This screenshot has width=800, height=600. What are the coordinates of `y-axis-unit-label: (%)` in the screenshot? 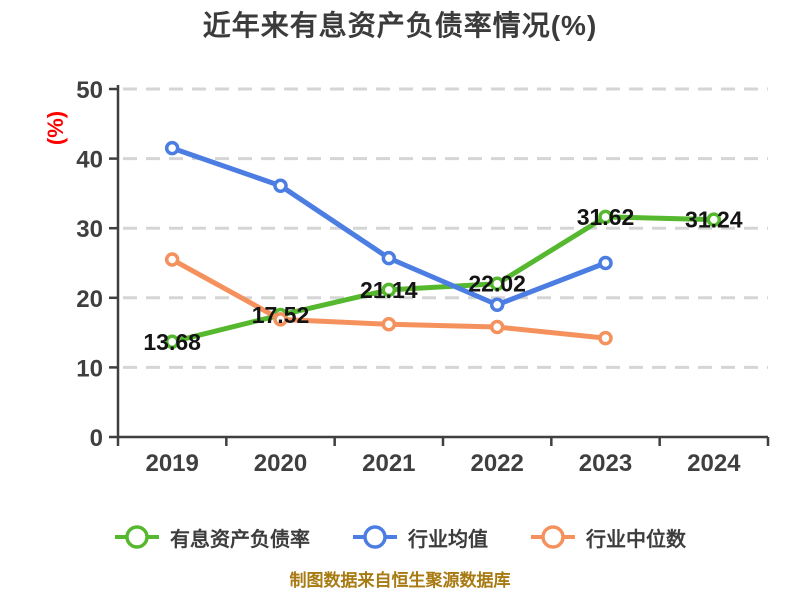 It's located at (55, 128).